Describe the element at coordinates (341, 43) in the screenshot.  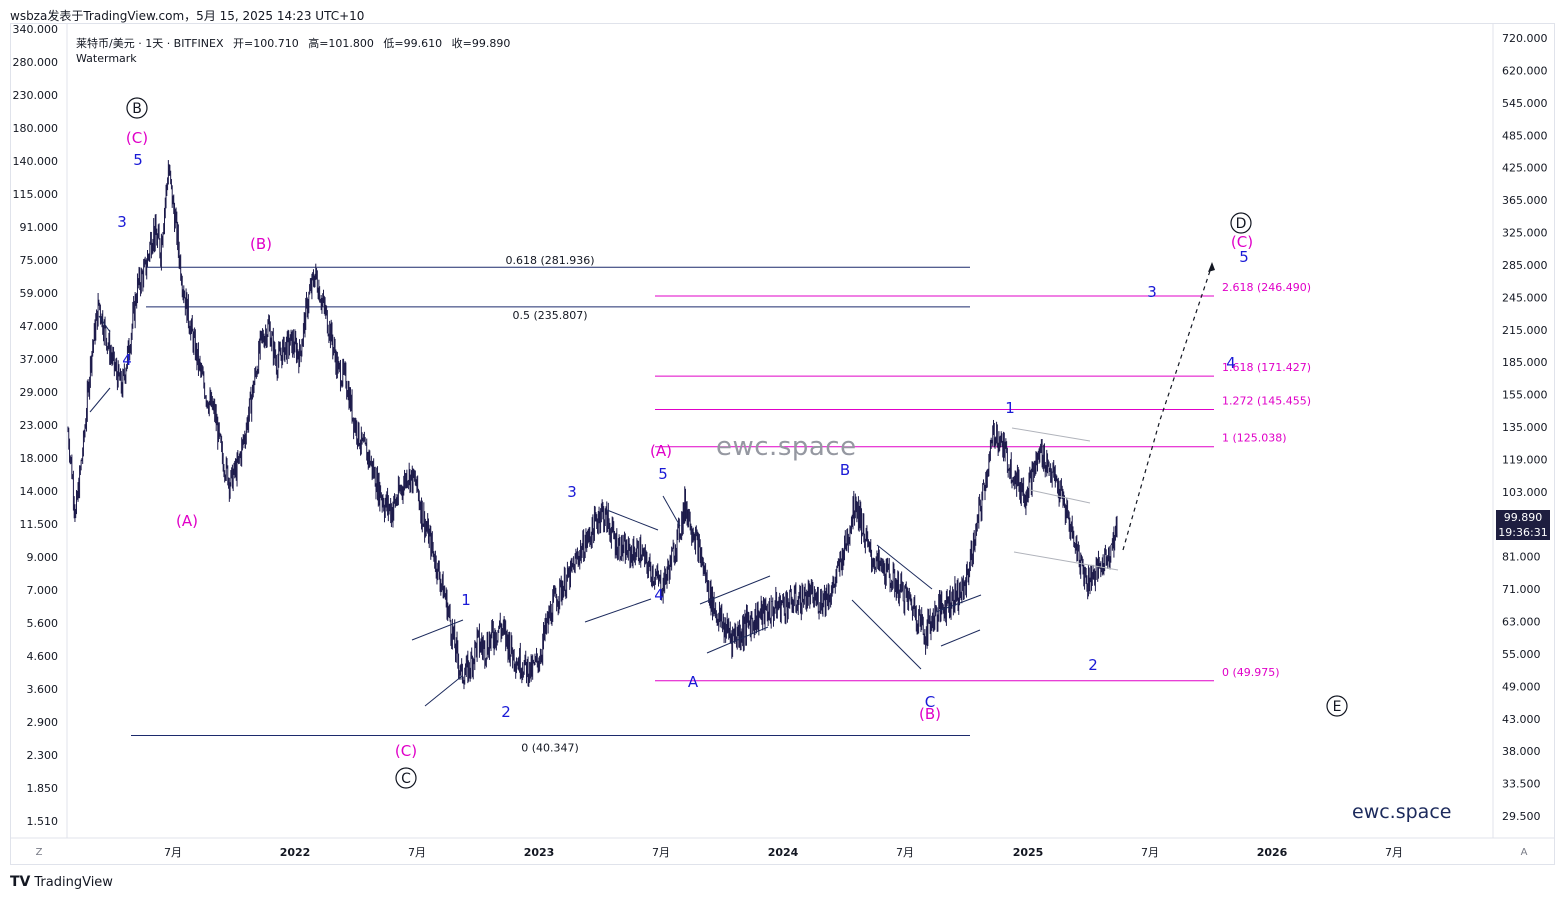
I see `high-value: 高=101.800` at that location.